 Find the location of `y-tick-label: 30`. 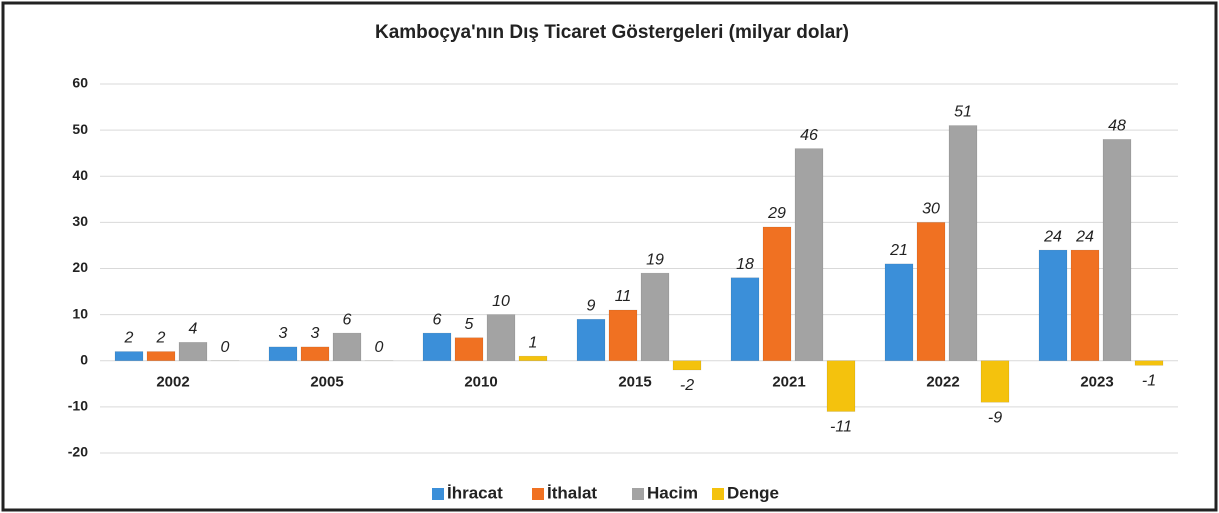

y-tick-label: 30 is located at coordinates (80, 221).